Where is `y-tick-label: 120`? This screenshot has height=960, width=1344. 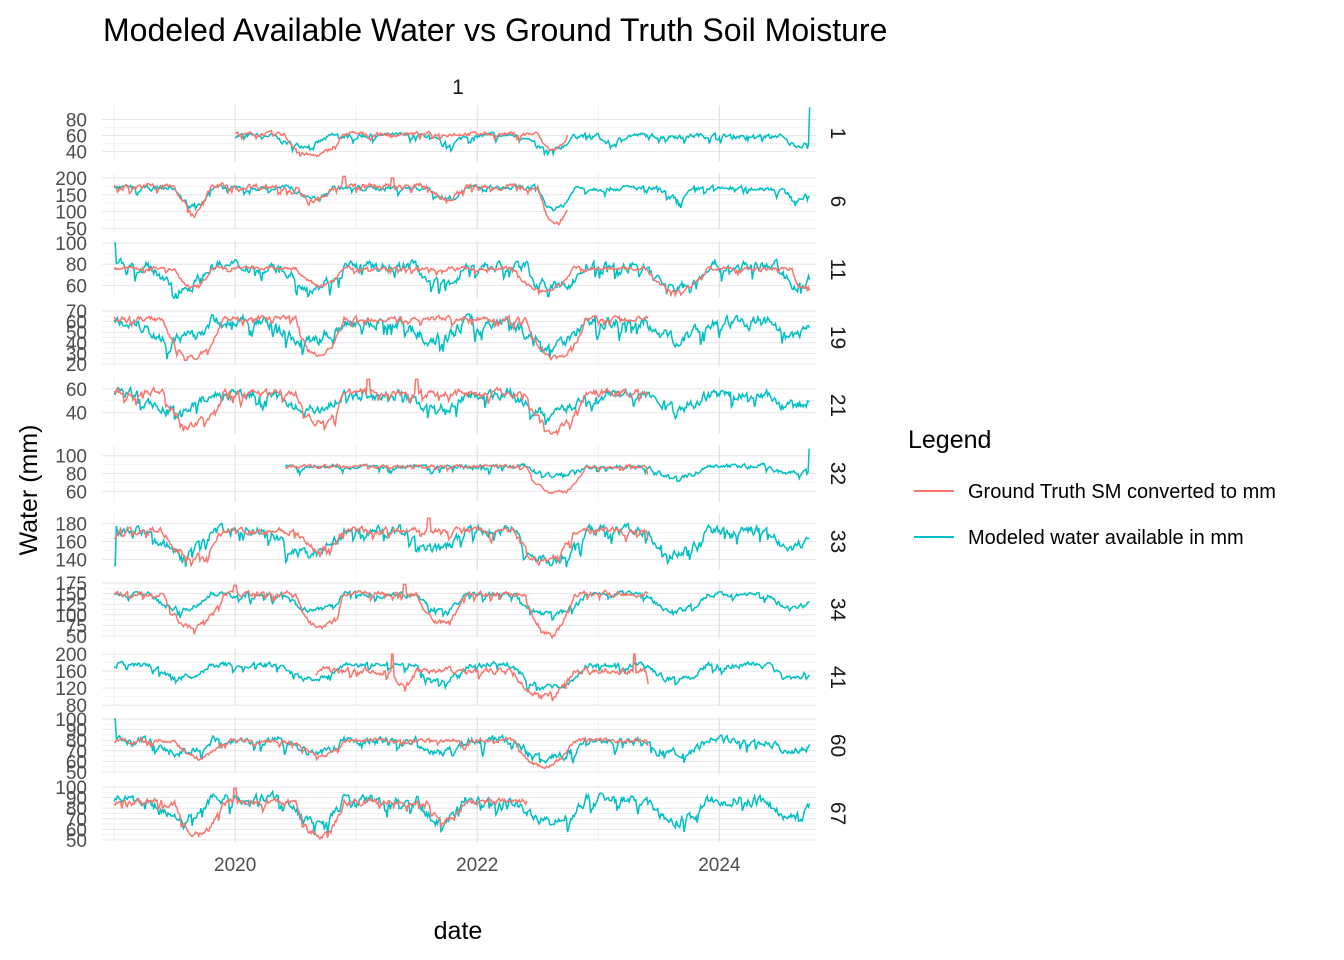
y-tick-label: 120 is located at coordinates (71, 689).